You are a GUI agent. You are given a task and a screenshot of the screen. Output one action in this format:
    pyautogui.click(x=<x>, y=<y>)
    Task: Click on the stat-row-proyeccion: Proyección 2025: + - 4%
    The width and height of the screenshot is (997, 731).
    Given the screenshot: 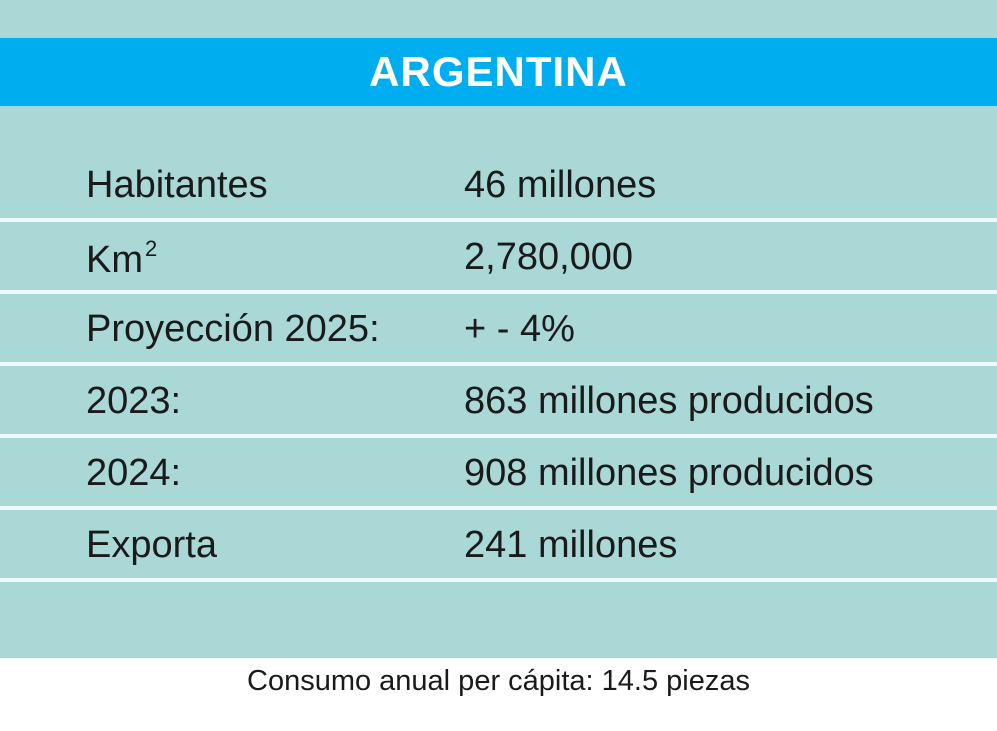 What is the action you would take?
    pyautogui.click(x=498, y=330)
    